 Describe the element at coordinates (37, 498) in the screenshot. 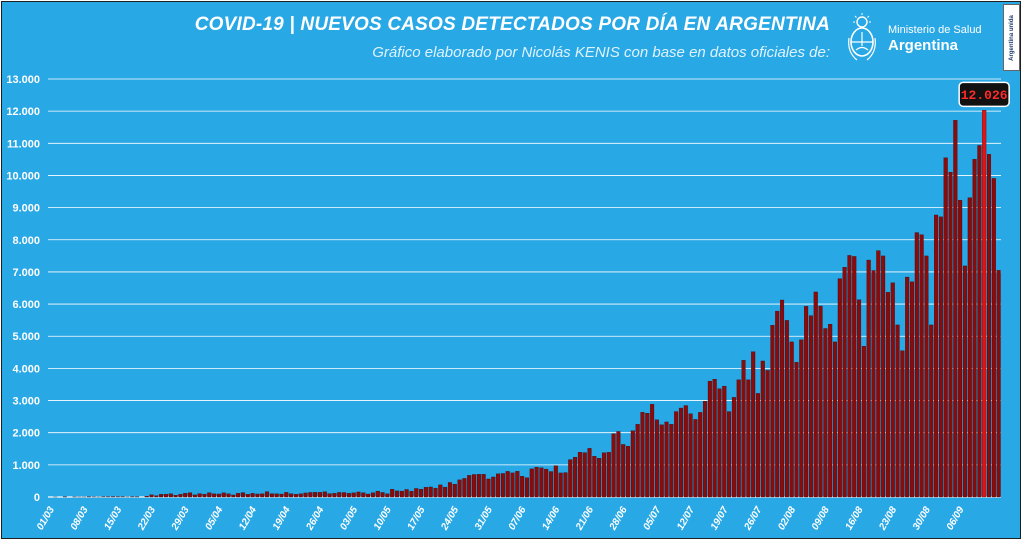

I see `y-tick-label: 0` at that location.